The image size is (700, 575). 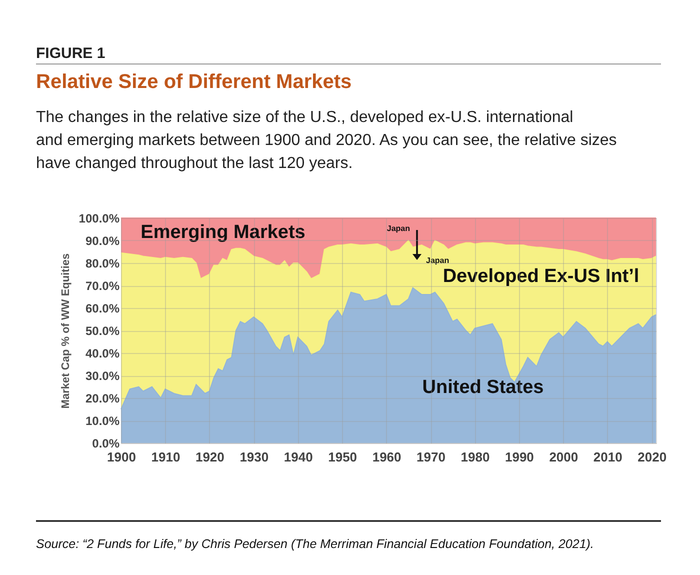 I want to click on x-tick-label: 1920, so click(x=209, y=457).